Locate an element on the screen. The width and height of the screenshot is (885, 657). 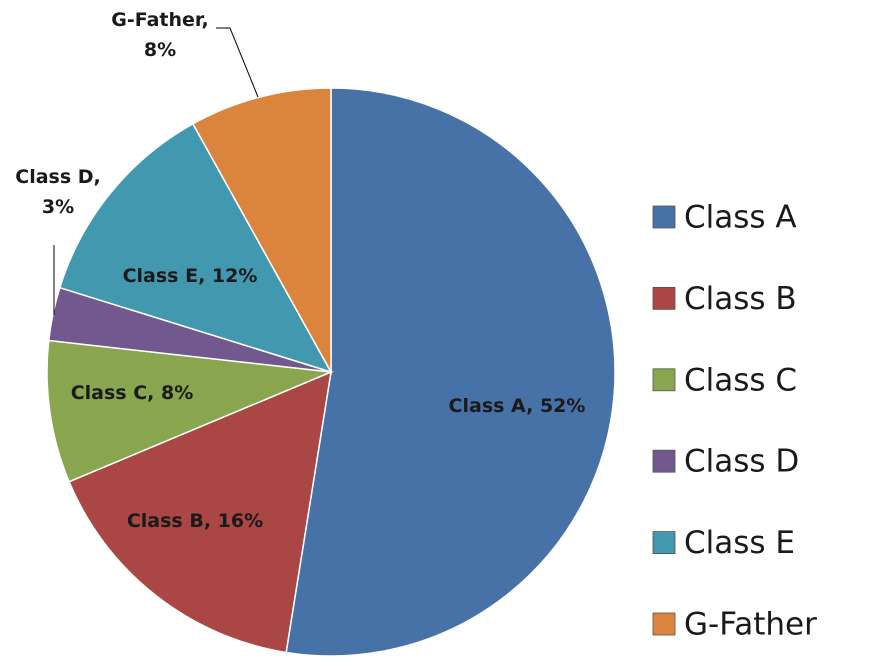
data-label-line: Class B, 16% is located at coordinates (195, 521).